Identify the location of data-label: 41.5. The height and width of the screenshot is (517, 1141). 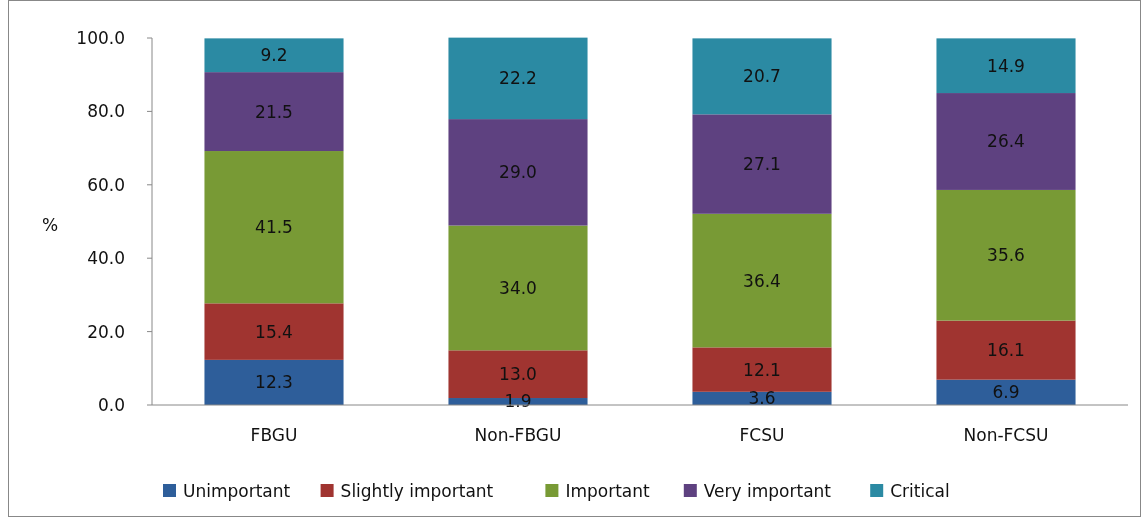
(274, 227).